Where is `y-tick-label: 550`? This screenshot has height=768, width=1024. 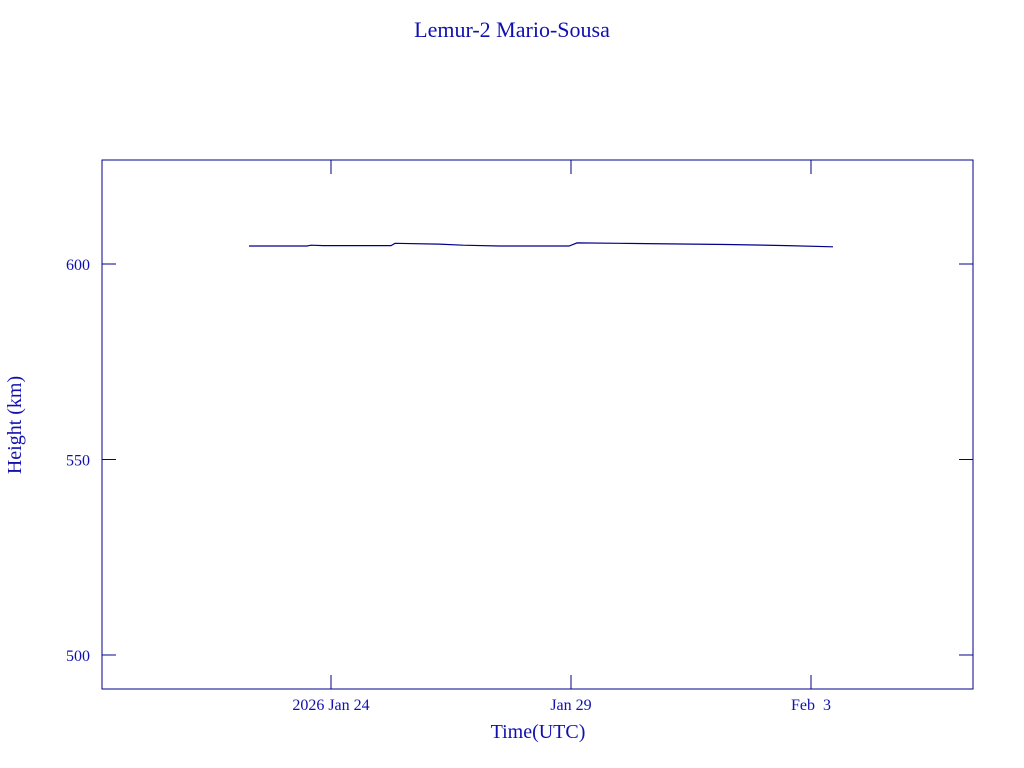
y-tick-label: 550 is located at coordinates (78, 460).